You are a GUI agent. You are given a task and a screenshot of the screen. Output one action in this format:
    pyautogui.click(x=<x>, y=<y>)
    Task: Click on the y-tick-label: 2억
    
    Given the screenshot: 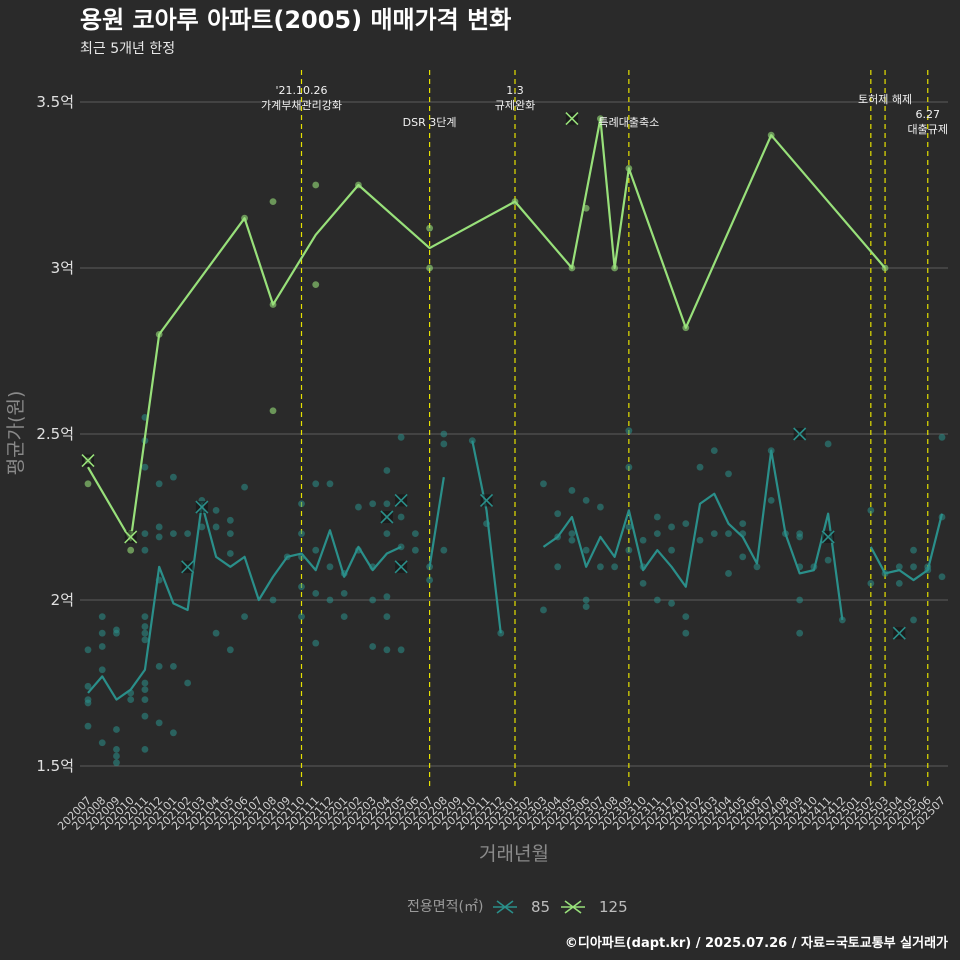 What is the action you would take?
    pyautogui.click(x=62, y=600)
    